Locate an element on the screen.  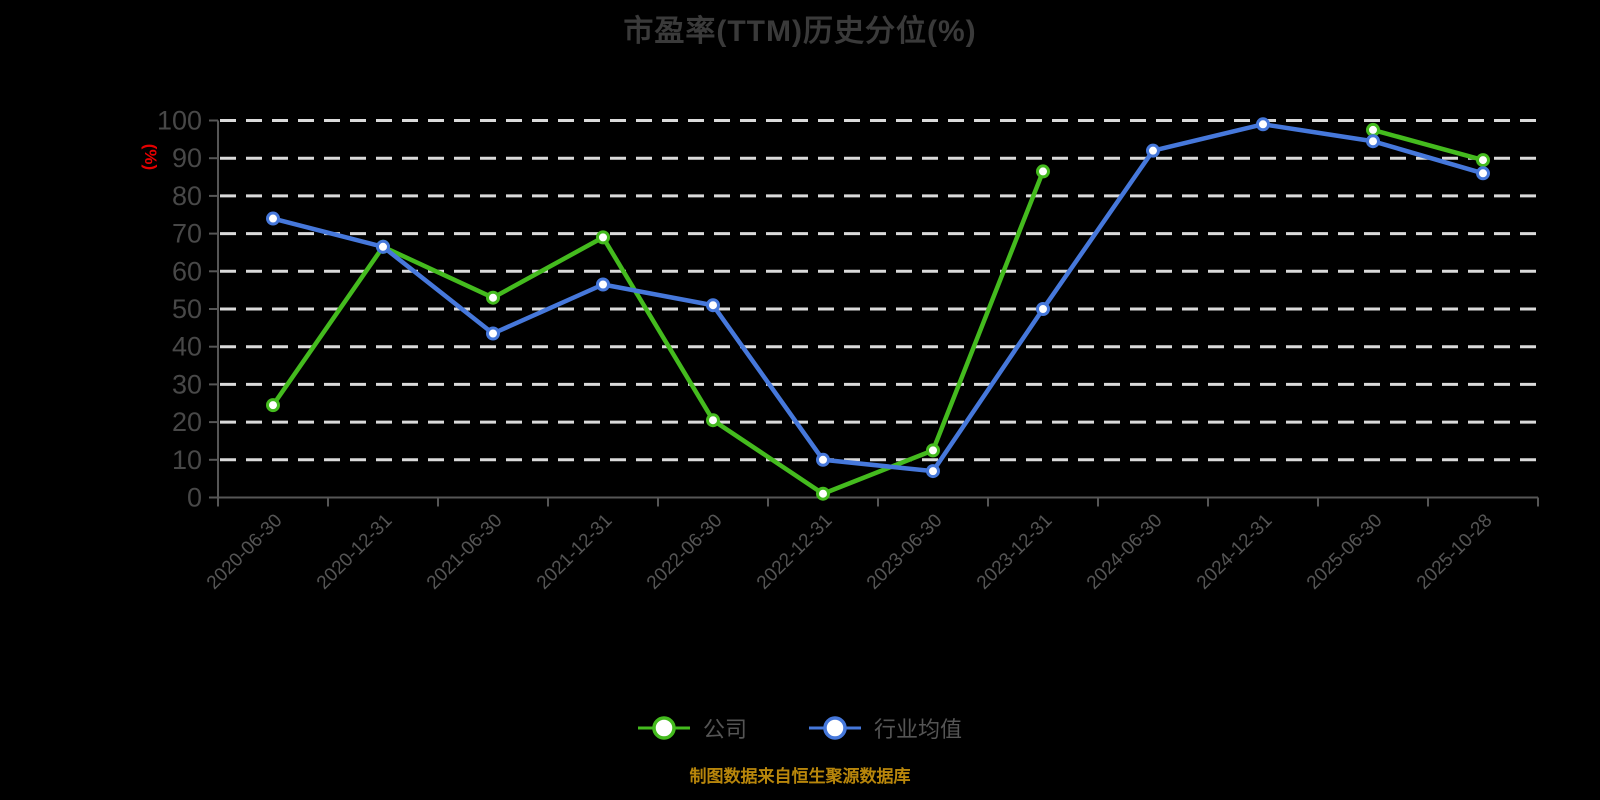
y-tick-label: 20 is located at coordinates (187, 422).